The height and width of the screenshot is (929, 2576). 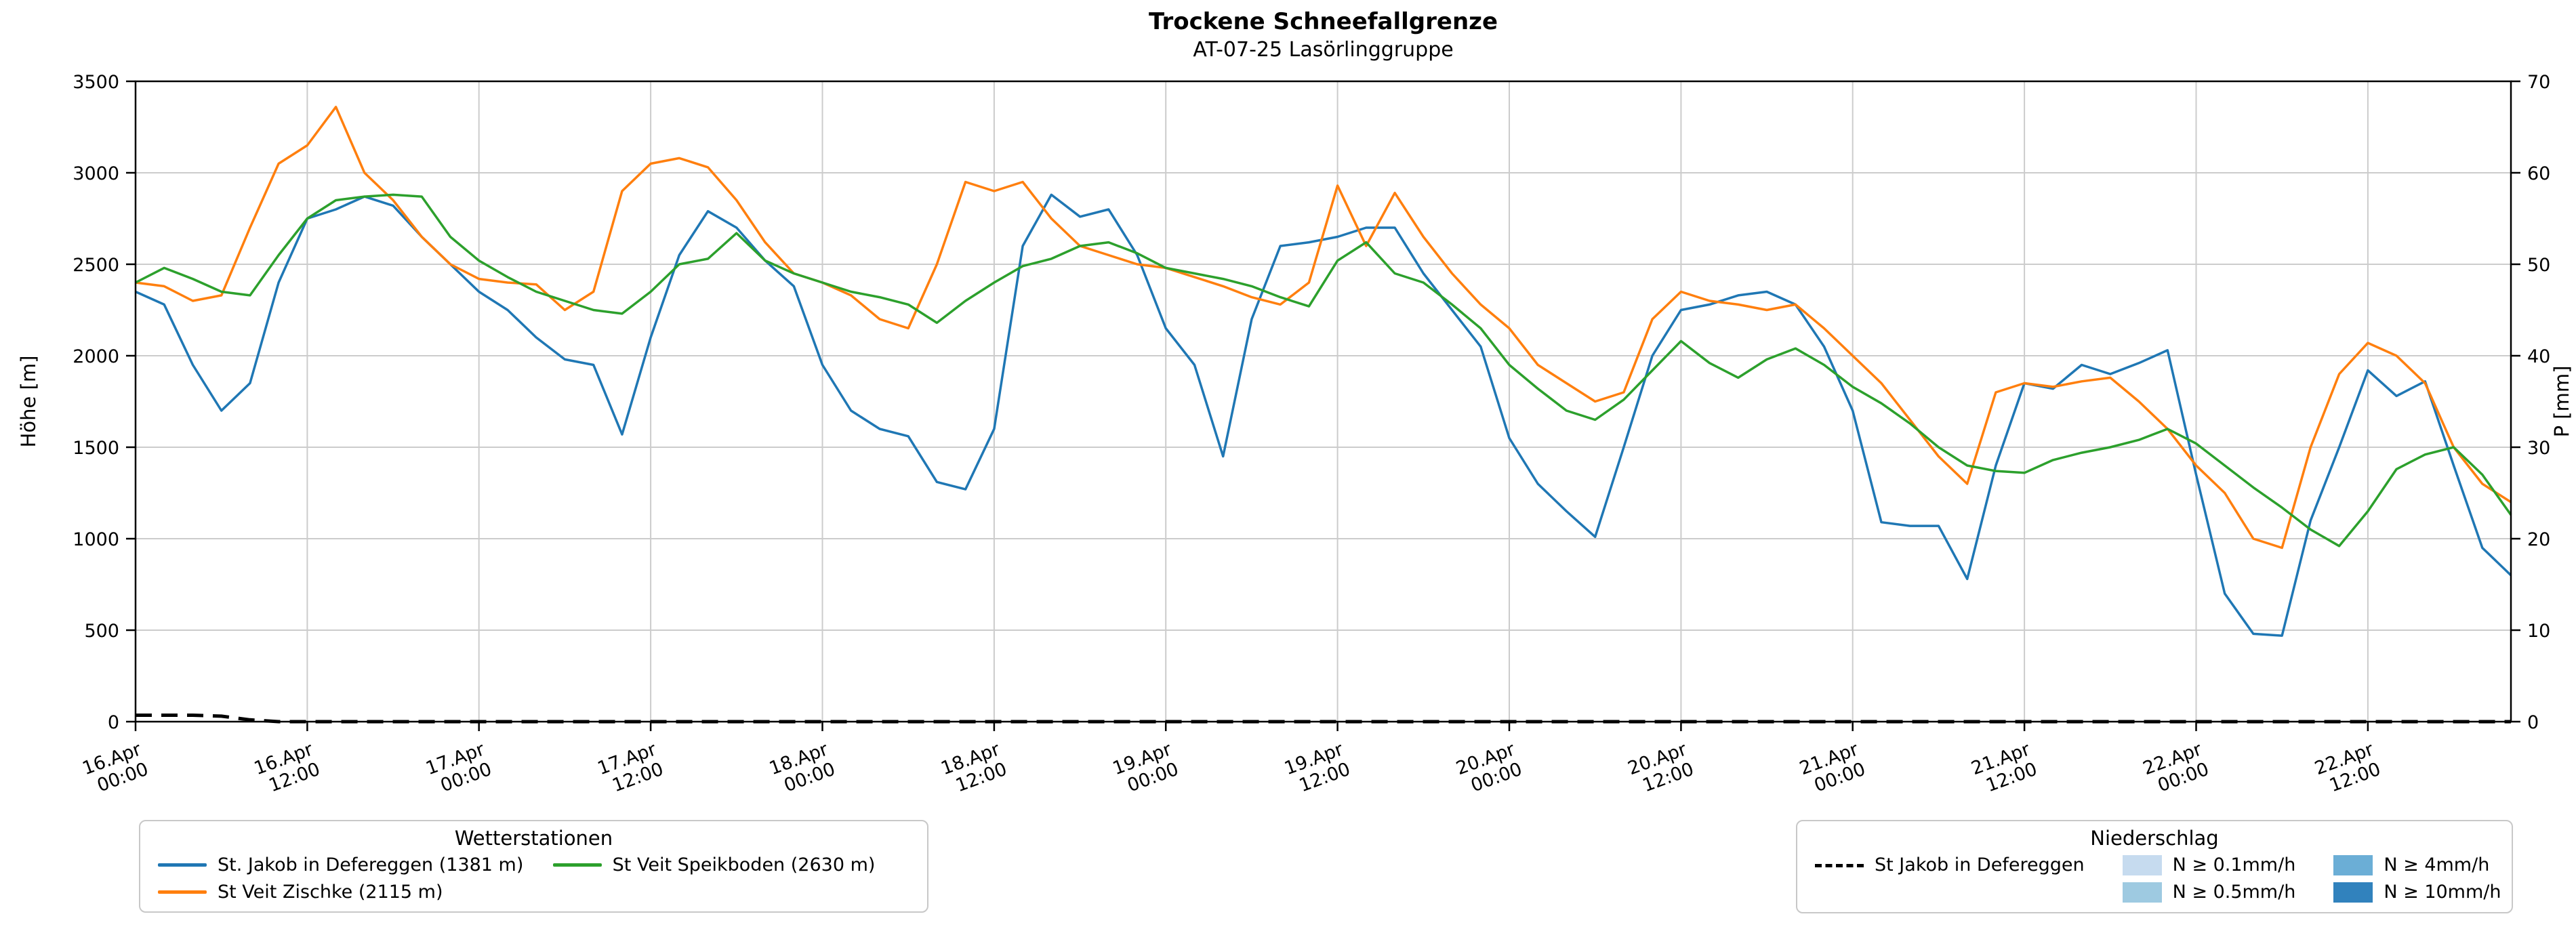 What do you see at coordinates (1490, 769) in the screenshot?
I see `x-tick-label: 20.Apr00:00` at bounding box center [1490, 769].